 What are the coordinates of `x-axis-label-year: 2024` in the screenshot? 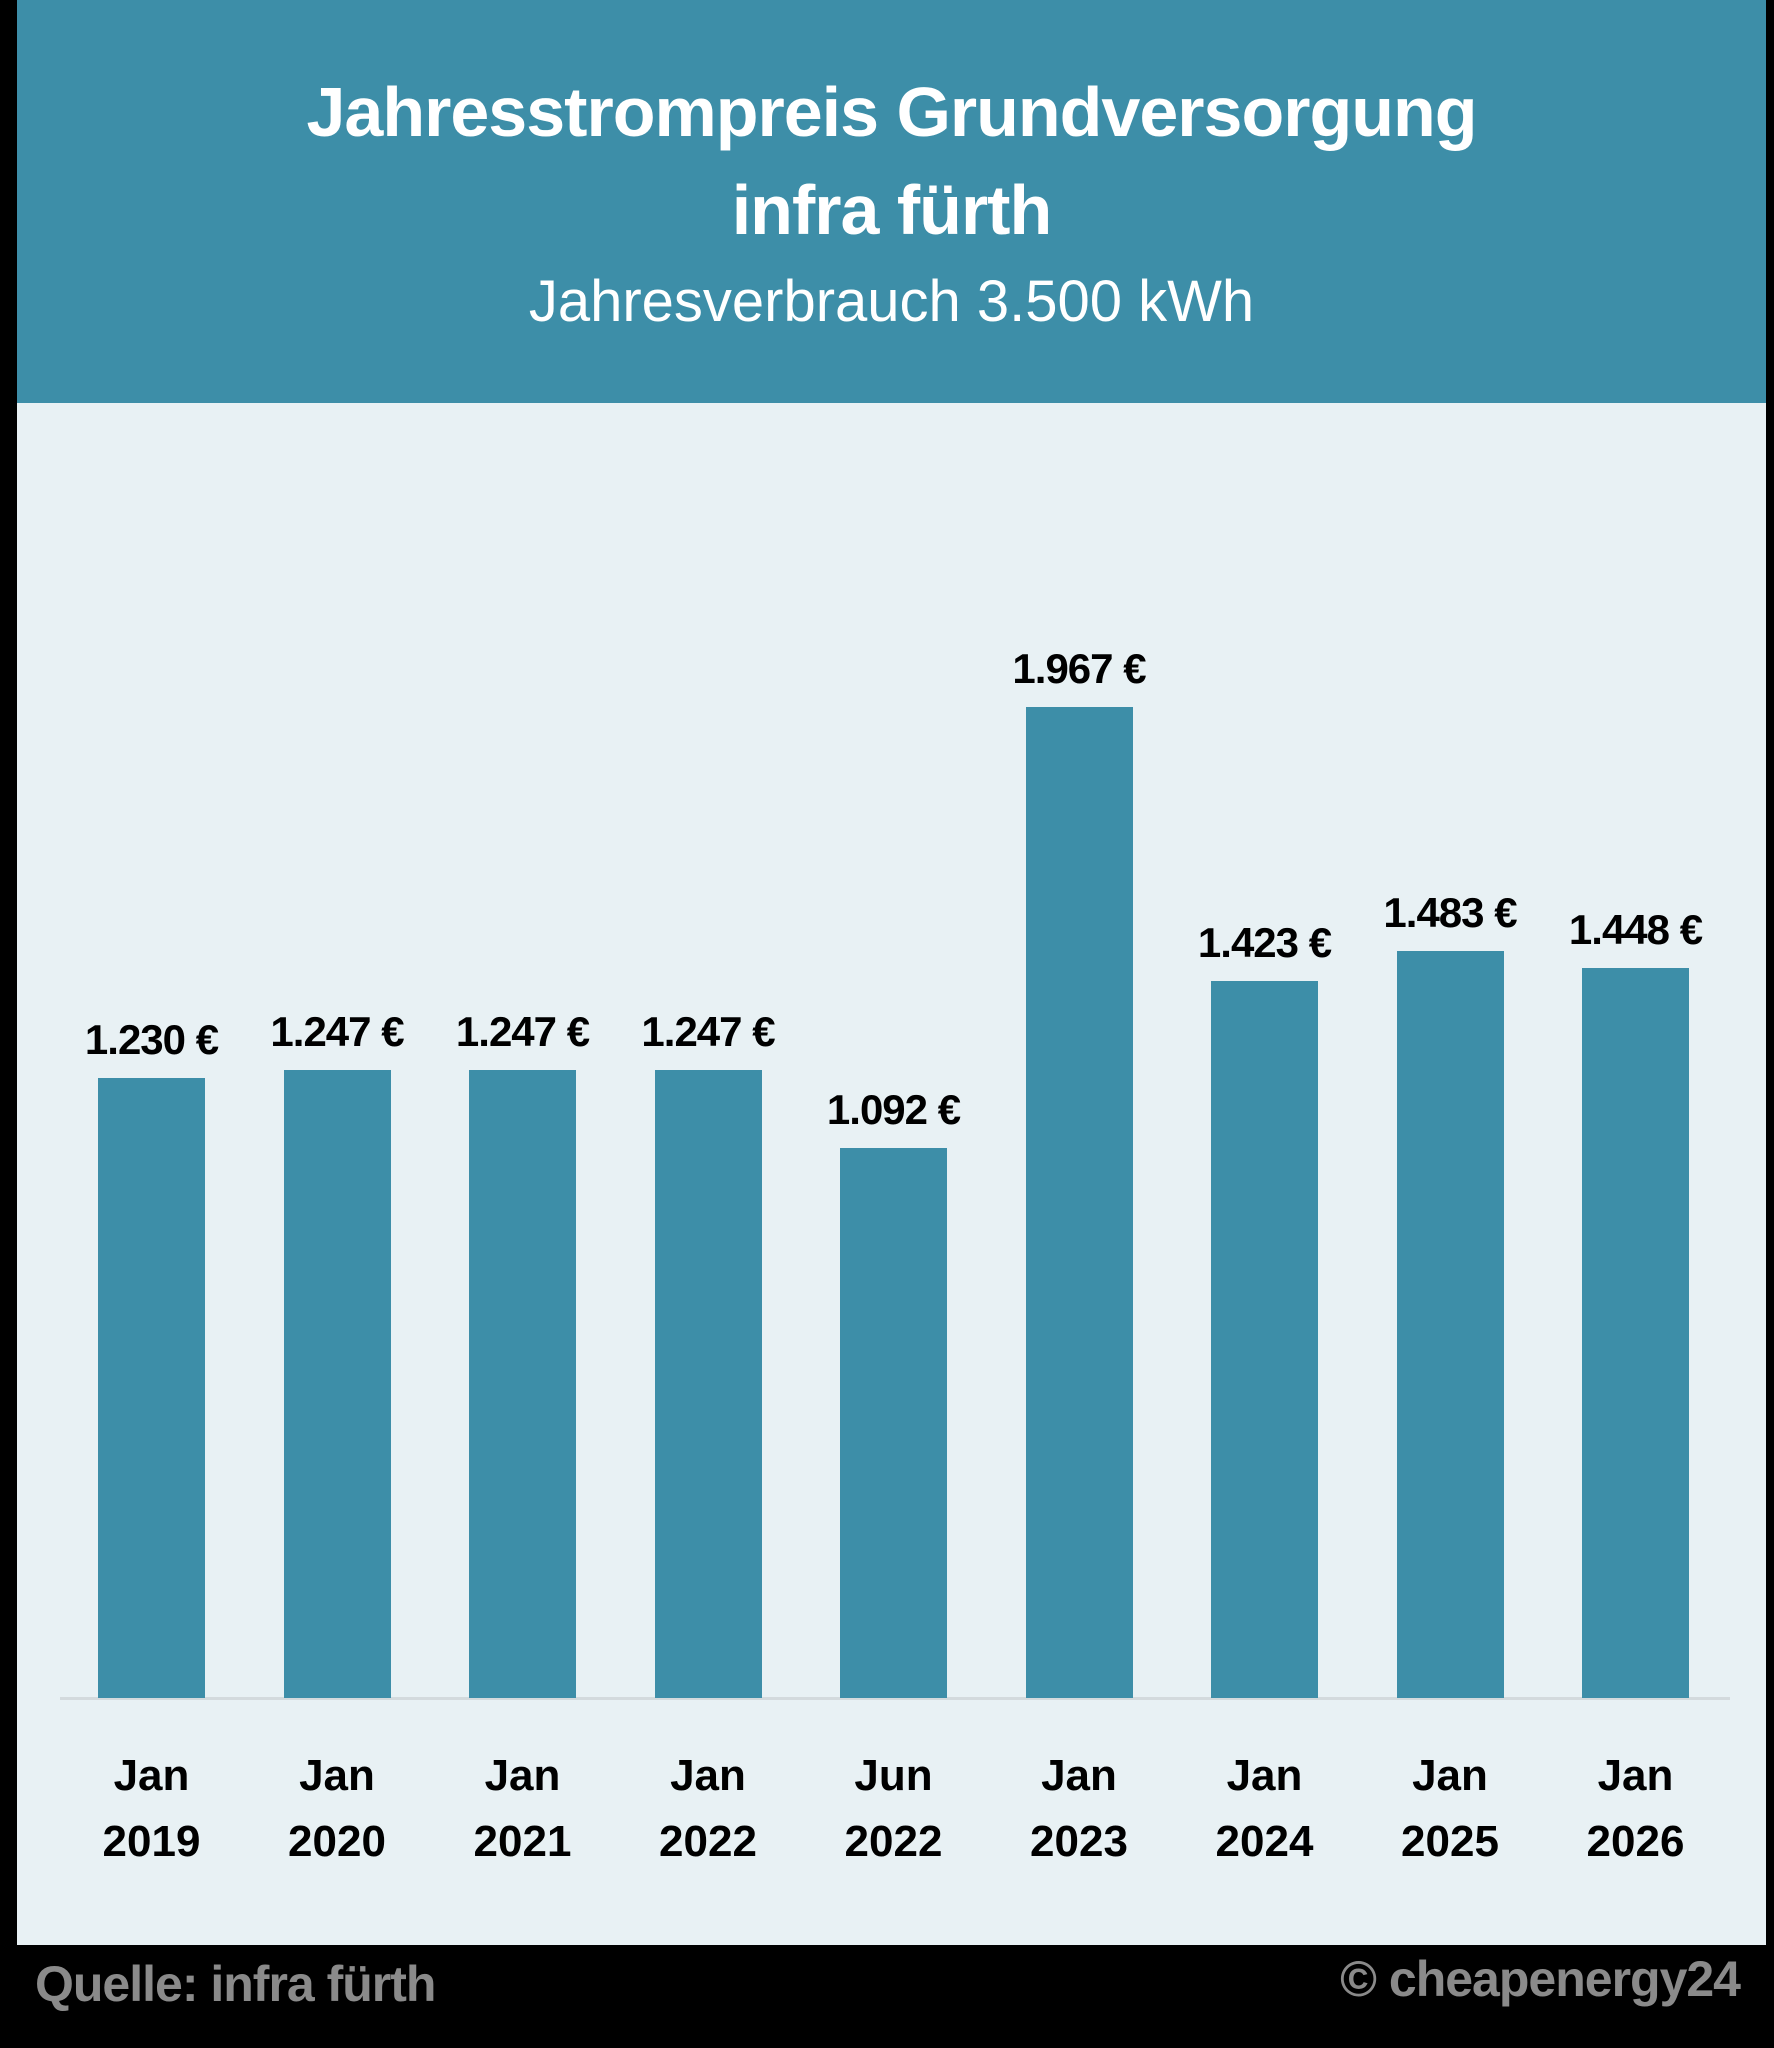 It's located at (1264, 1841).